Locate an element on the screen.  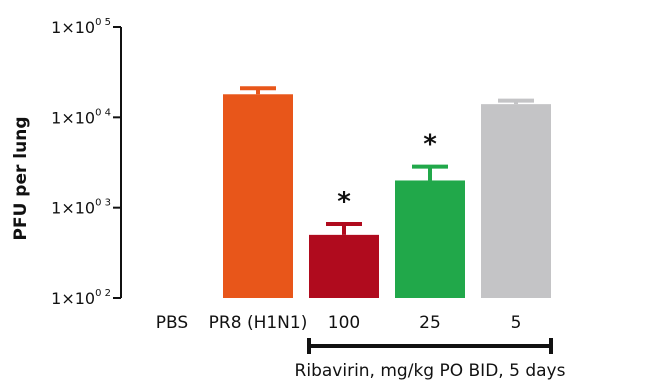
y-tick-label: 1×100 5 is located at coordinates (81, 27).